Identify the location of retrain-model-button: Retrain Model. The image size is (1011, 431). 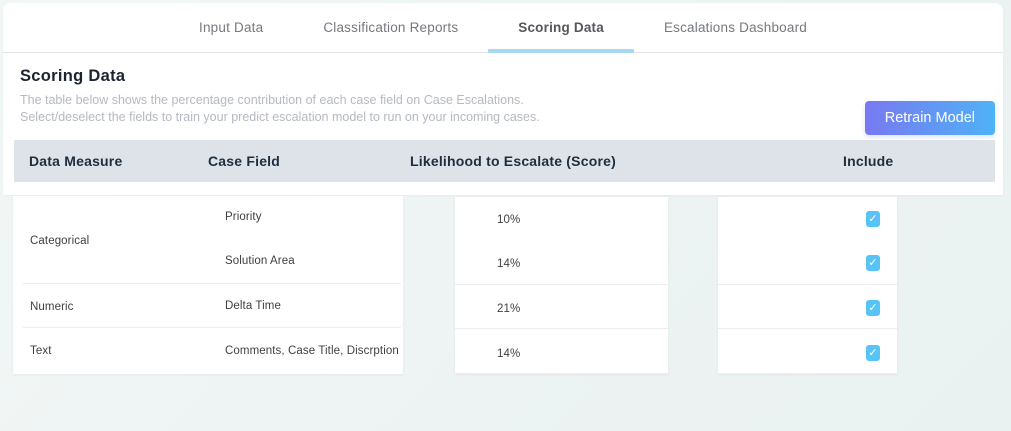
(929, 118).